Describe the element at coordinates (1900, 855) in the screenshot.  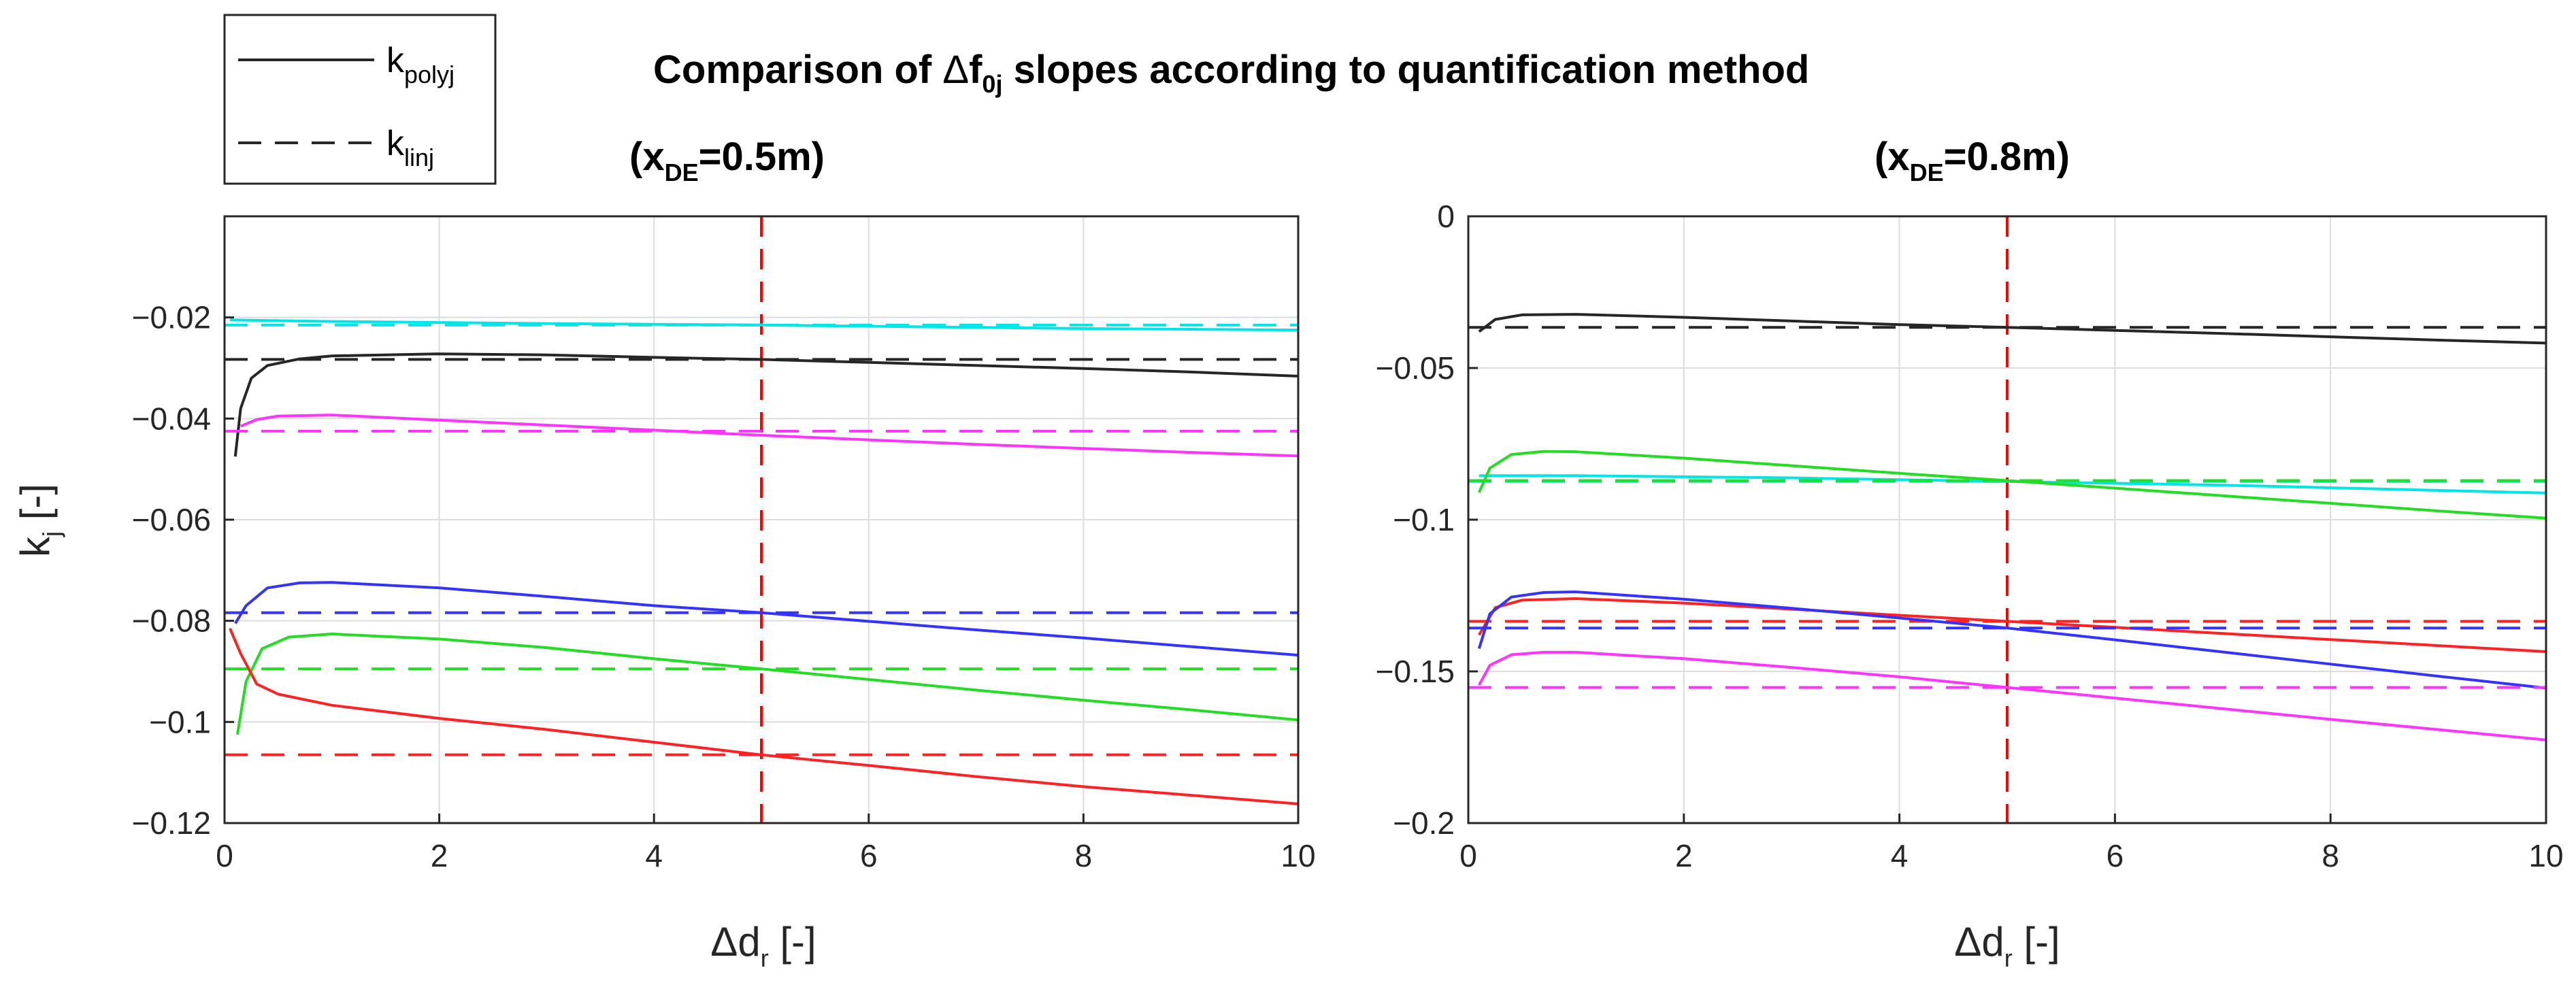
I see `chart-right-xtick-label: 4` at that location.